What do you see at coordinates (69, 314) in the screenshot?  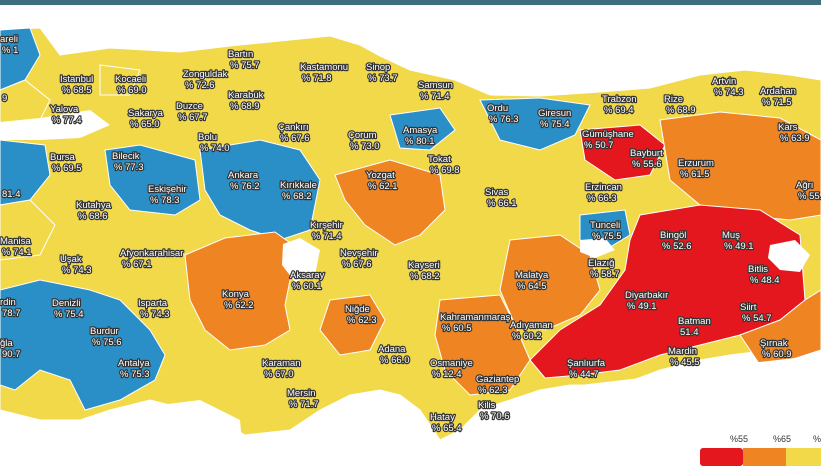 I see `province-value-denizli: % 75.4` at bounding box center [69, 314].